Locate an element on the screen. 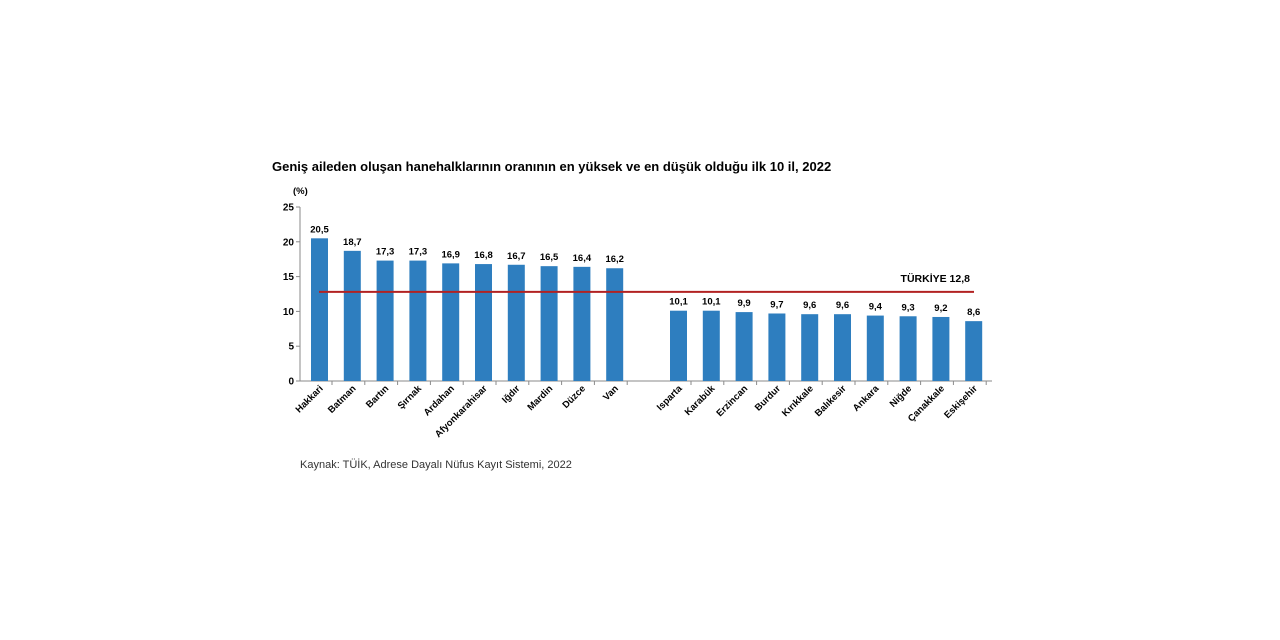 The width and height of the screenshot is (1280, 640). x-category-label: Düzce is located at coordinates (574, 397).